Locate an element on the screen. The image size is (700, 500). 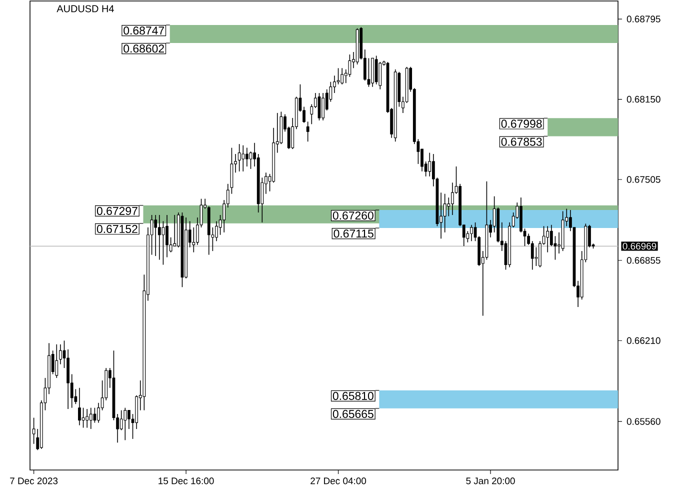
y-tick-label: 0.68795 is located at coordinates (643, 19).